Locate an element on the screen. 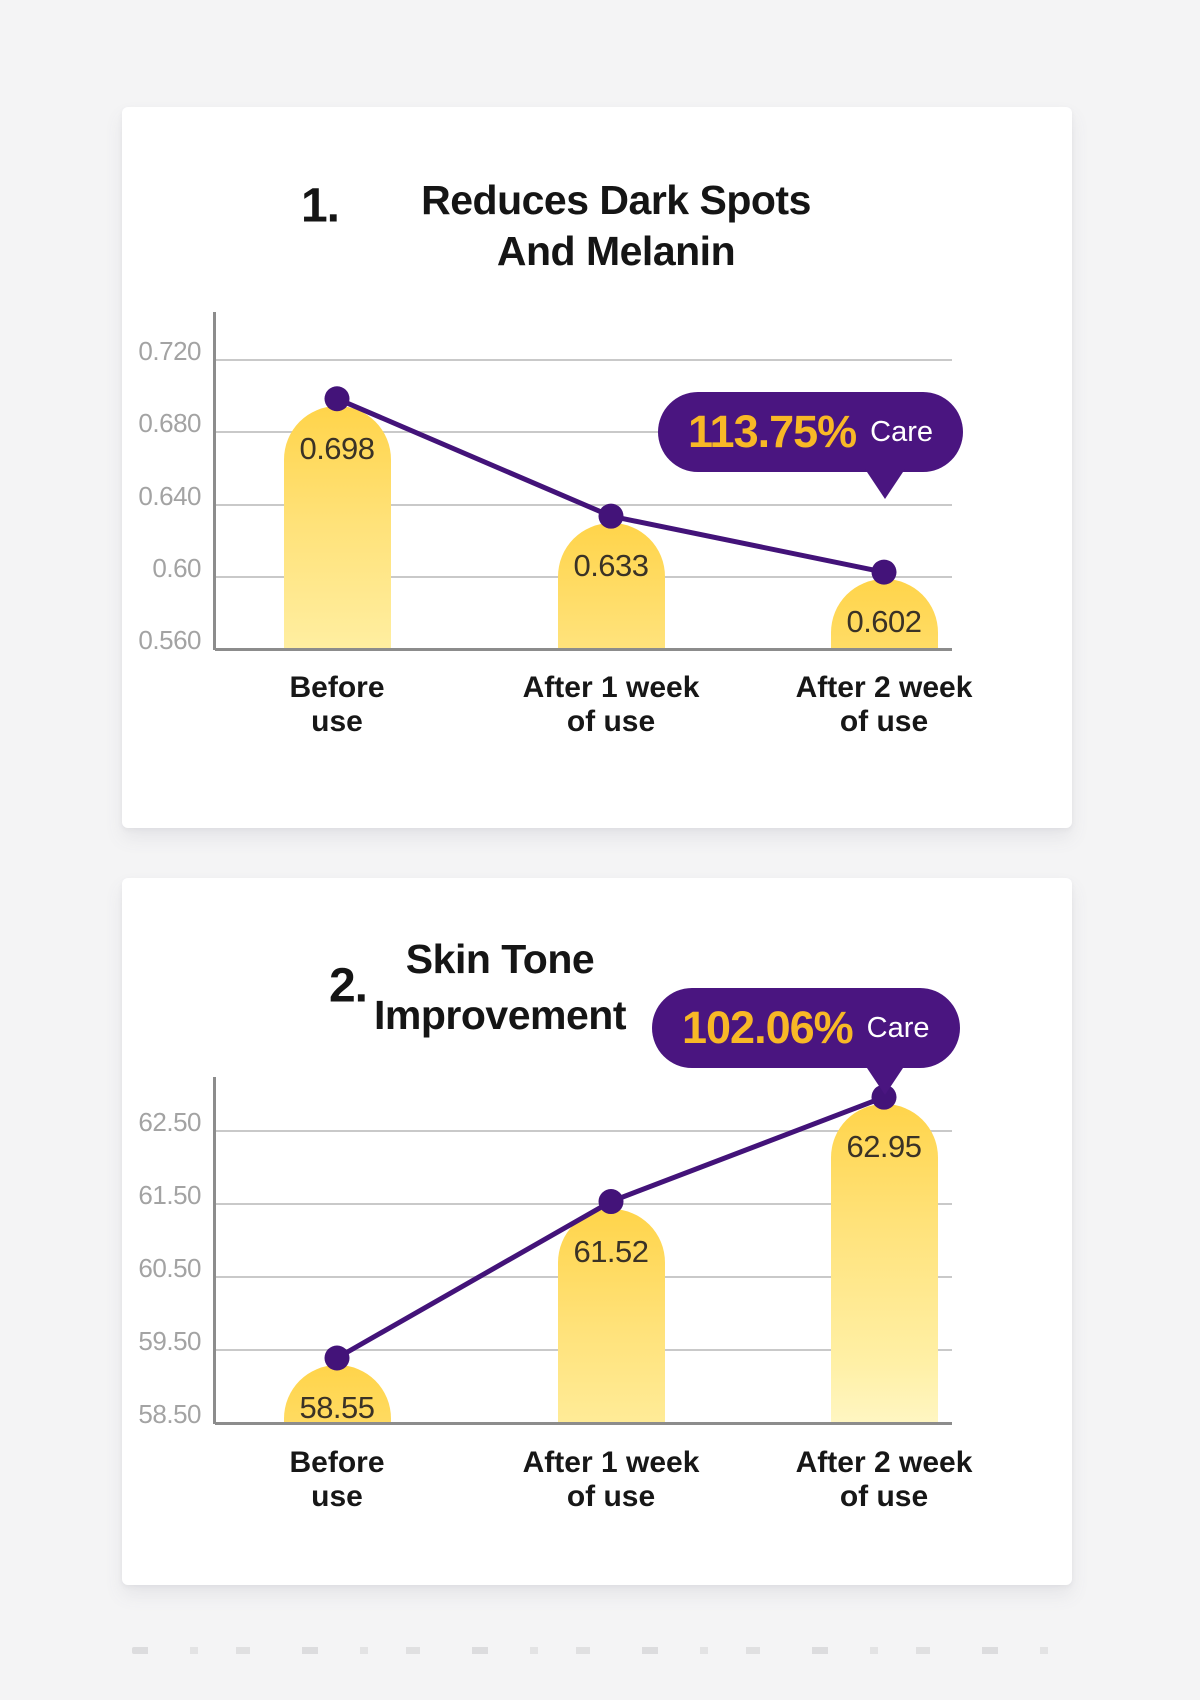 This screenshot has width=1200, height=1700. y-tick-label: 0.560 is located at coordinates (169, 640).